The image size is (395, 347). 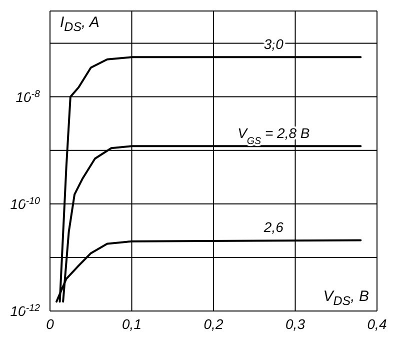 I want to click on x-axis-title: V$_{DS}$, B, so click(x=346, y=298).